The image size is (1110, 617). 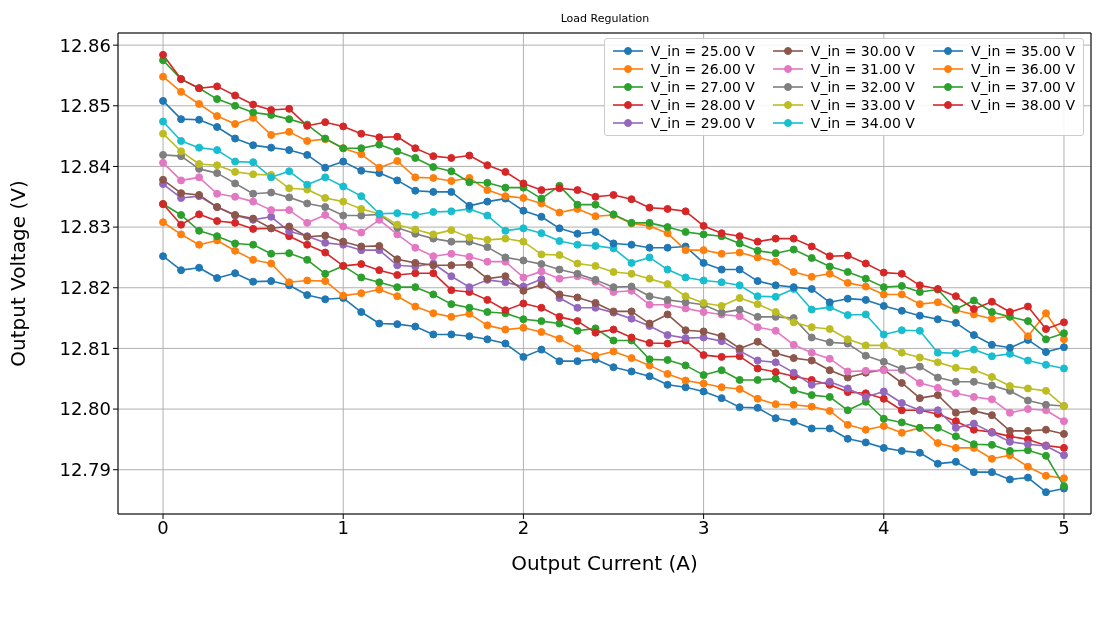 I want to click on y-tick-label: 12.85, so click(x=85, y=106).